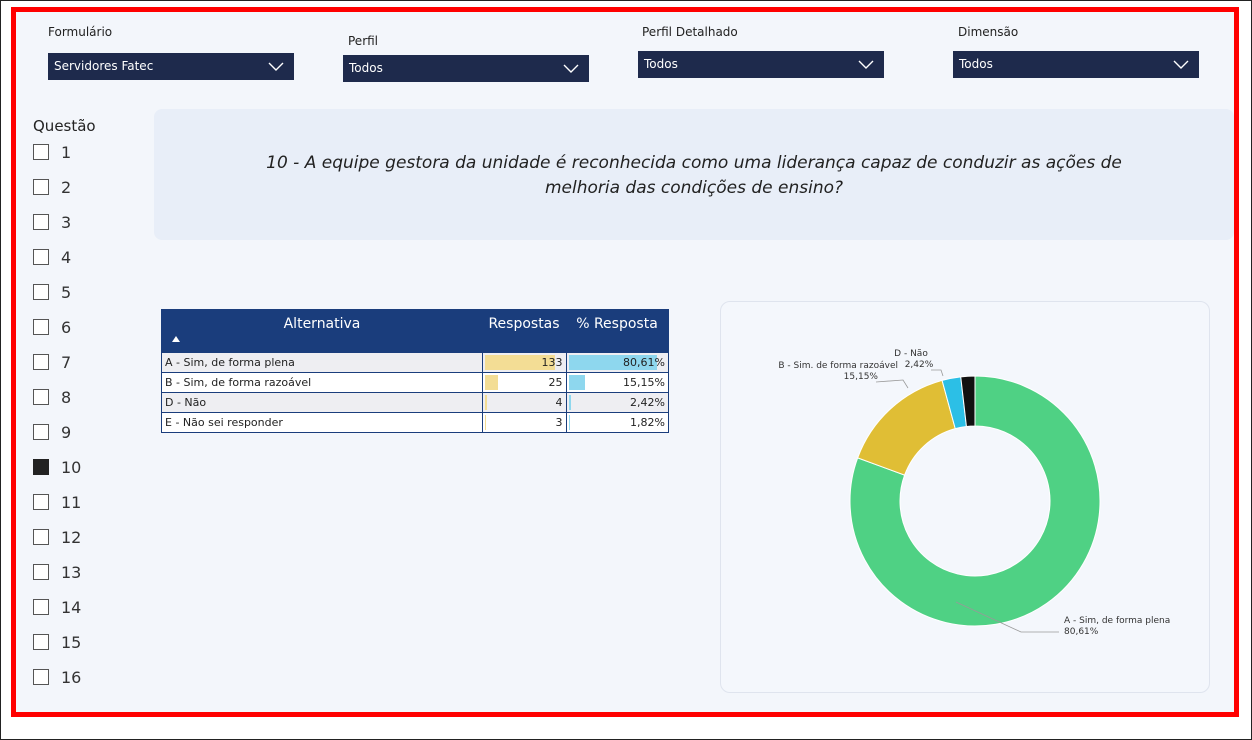 The width and height of the screenshot is (1252, 740). Describe the element at coordinates (66, 257) in the screenshot. I see `option-label: 4` at that location.